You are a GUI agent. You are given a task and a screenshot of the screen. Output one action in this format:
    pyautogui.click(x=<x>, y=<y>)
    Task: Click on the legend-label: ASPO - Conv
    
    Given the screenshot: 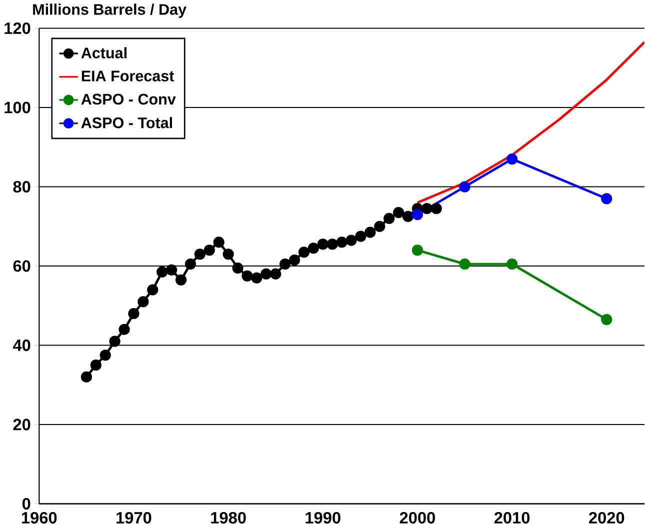 What is the action you would take?
    pyautogui.click(x=128, y=99)
    